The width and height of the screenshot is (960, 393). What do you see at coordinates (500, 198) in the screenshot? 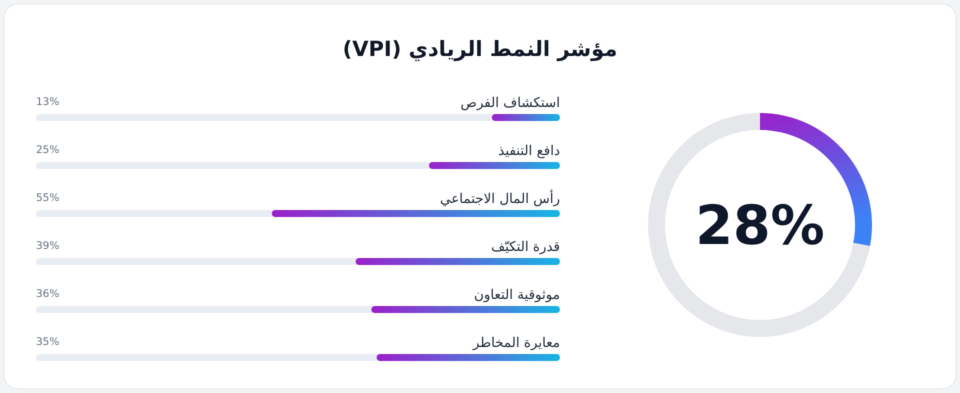
I see `y-tick-label: رأس المال الاجتماعي` at bounding box center [500, 198].